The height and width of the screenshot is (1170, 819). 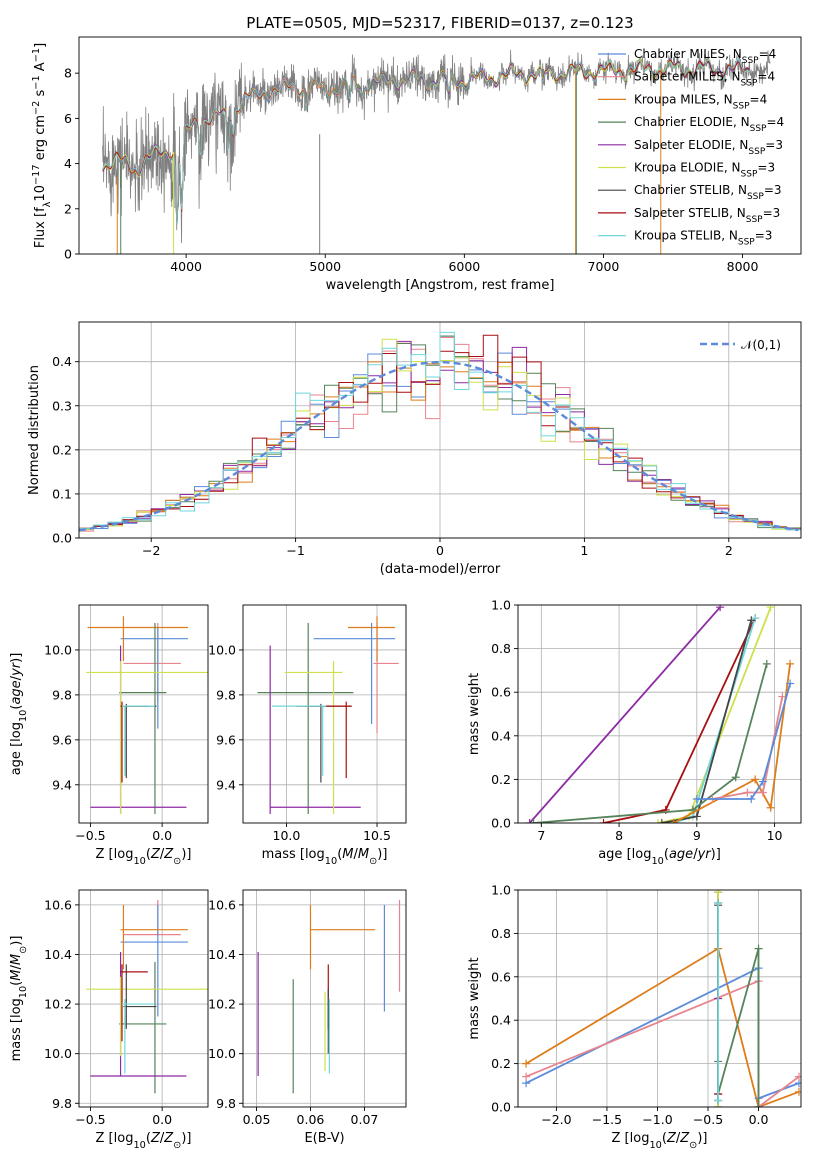 What do you see at coordinates (58, 954) in the screenshot?
I see `y-tick-label: 10.4` at bounding box center [58, 954].